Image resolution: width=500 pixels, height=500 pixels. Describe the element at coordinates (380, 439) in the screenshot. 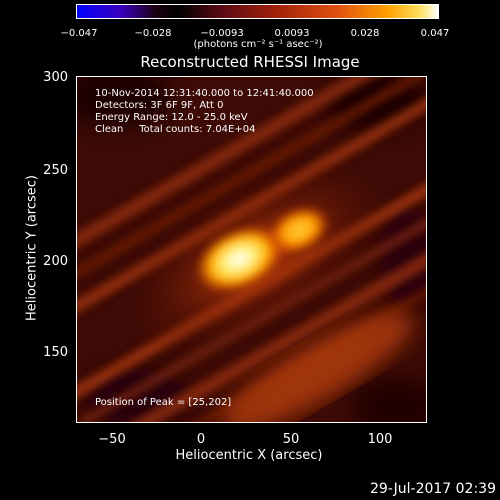

I see `x-tick-label: 100` at that location.